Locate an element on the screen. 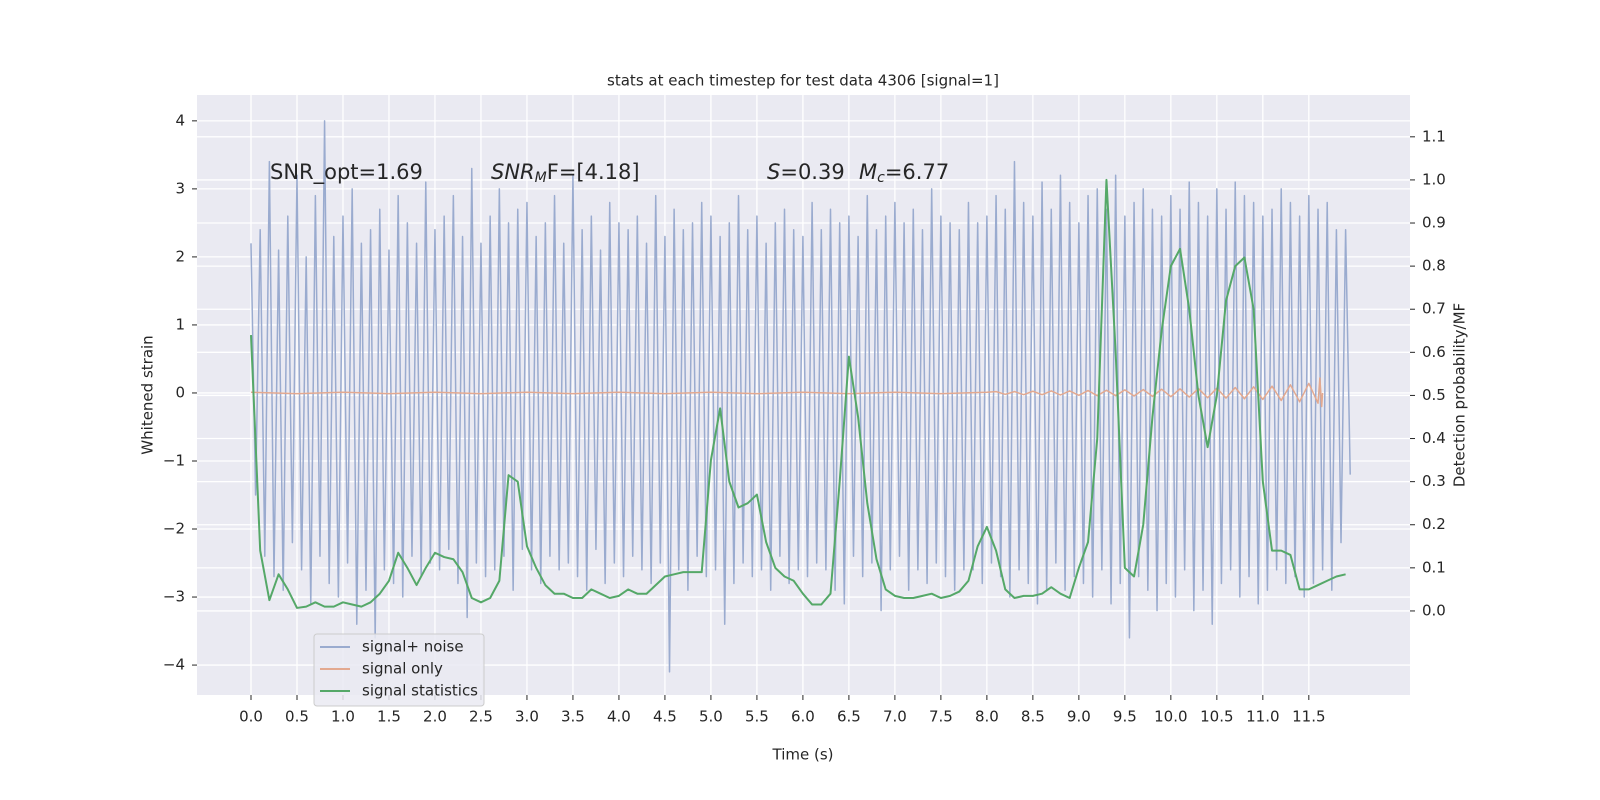 The width and height of the screenshot is (1600, 800). y2-tick-label: 0.7 is located at coordinates (1434, 309).